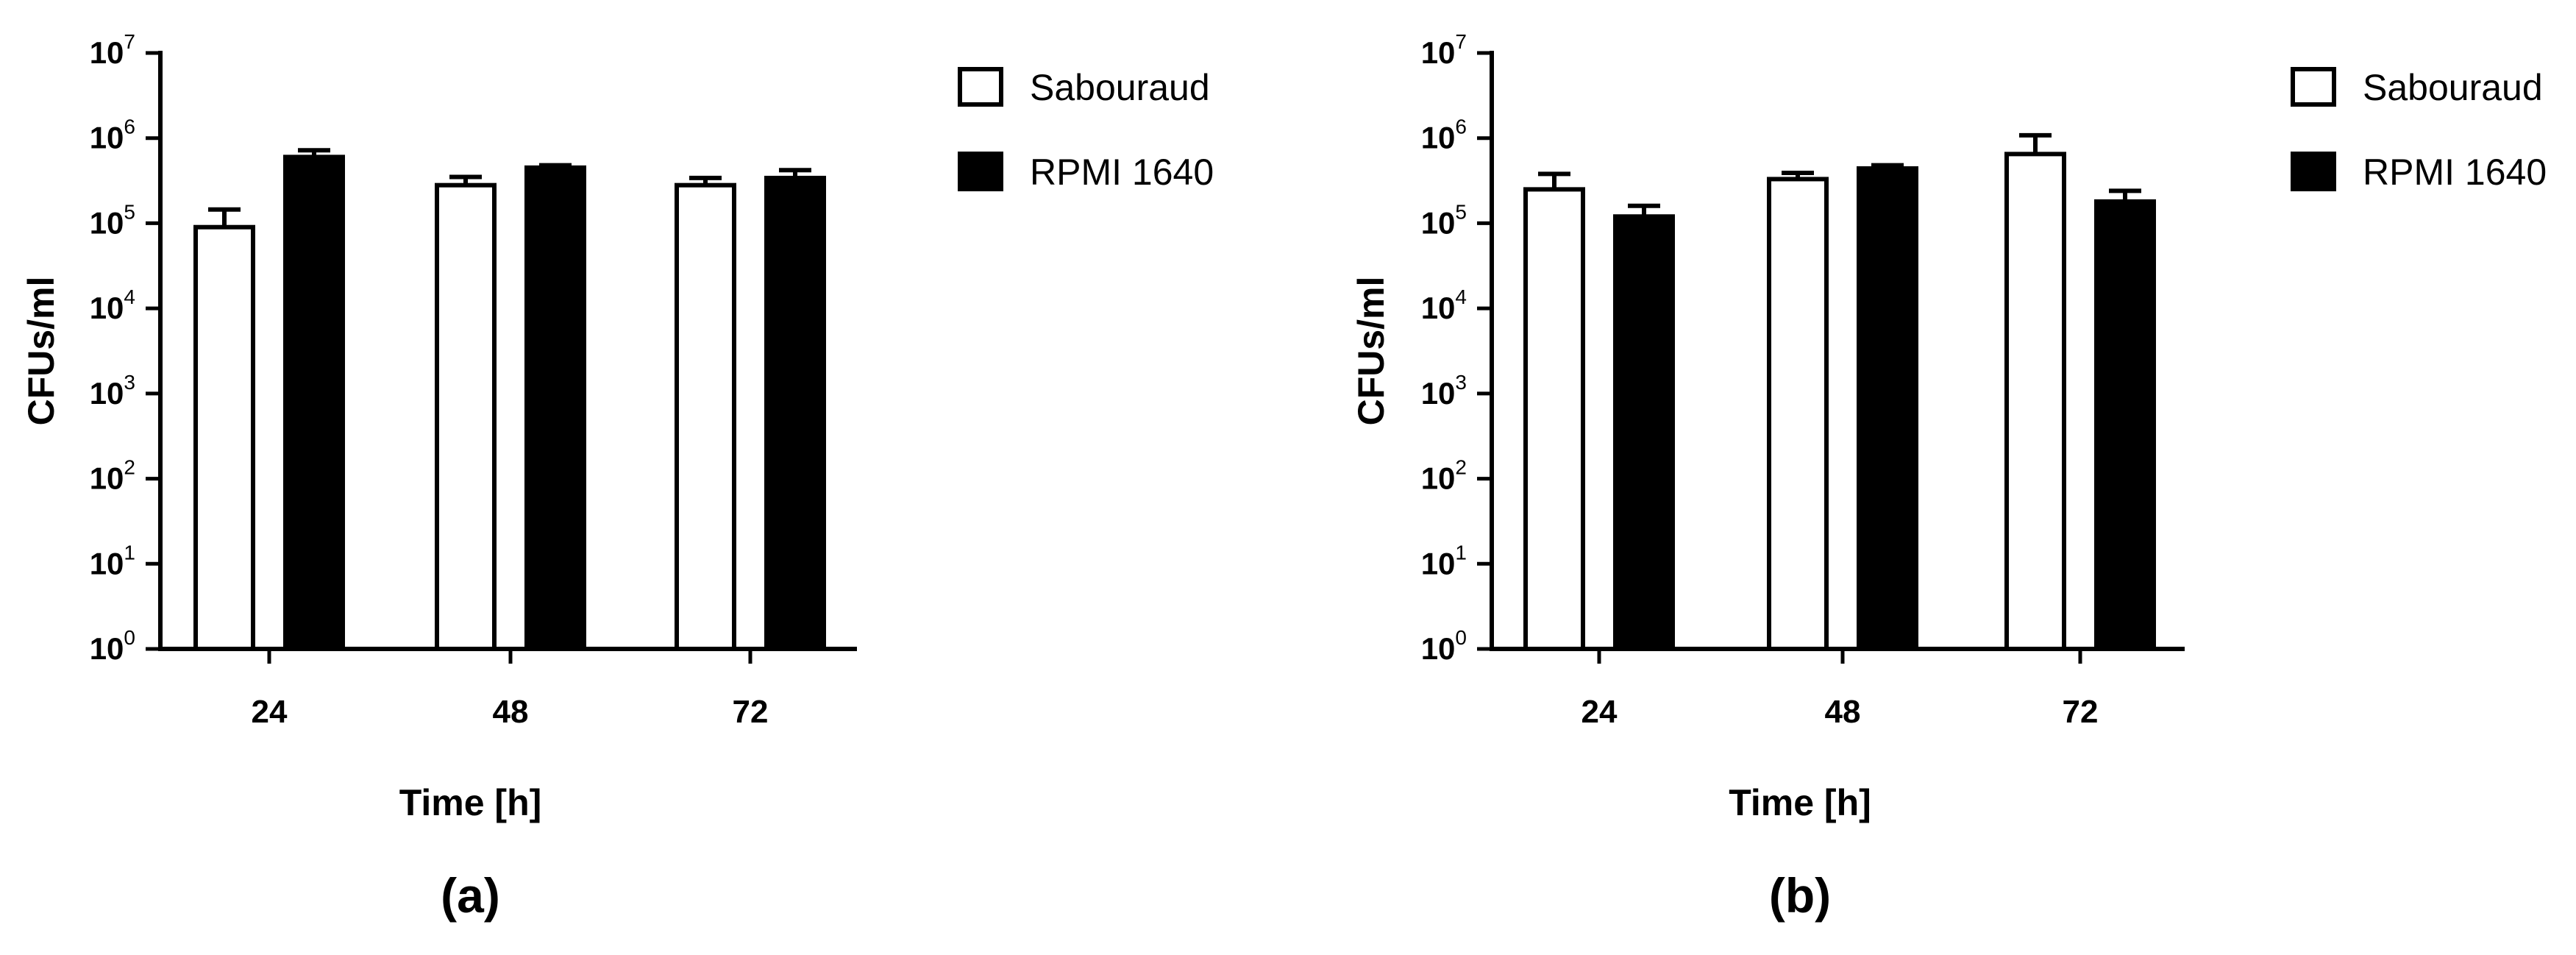  What do you see at coordinates (470, 895) in the screenshot?
I see `panel-label: (a)` at bounding box center [470, 895].